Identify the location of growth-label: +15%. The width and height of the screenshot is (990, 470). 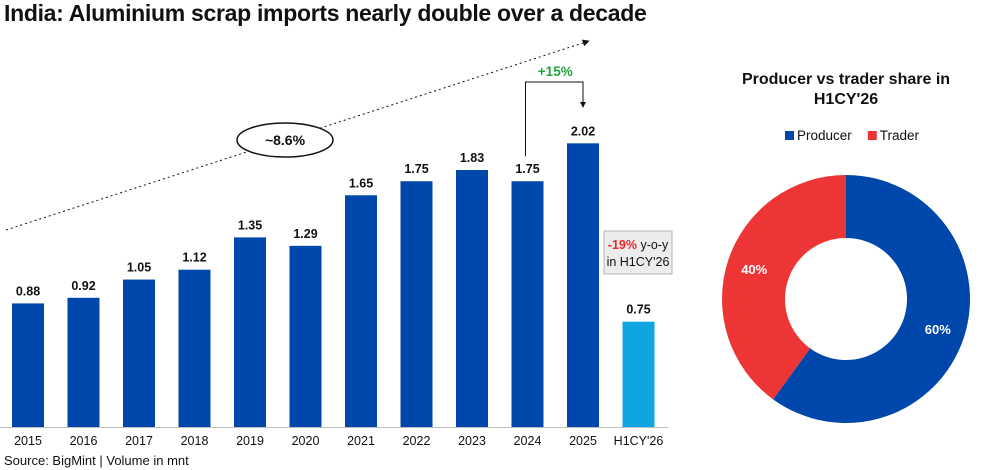
(555, 71).